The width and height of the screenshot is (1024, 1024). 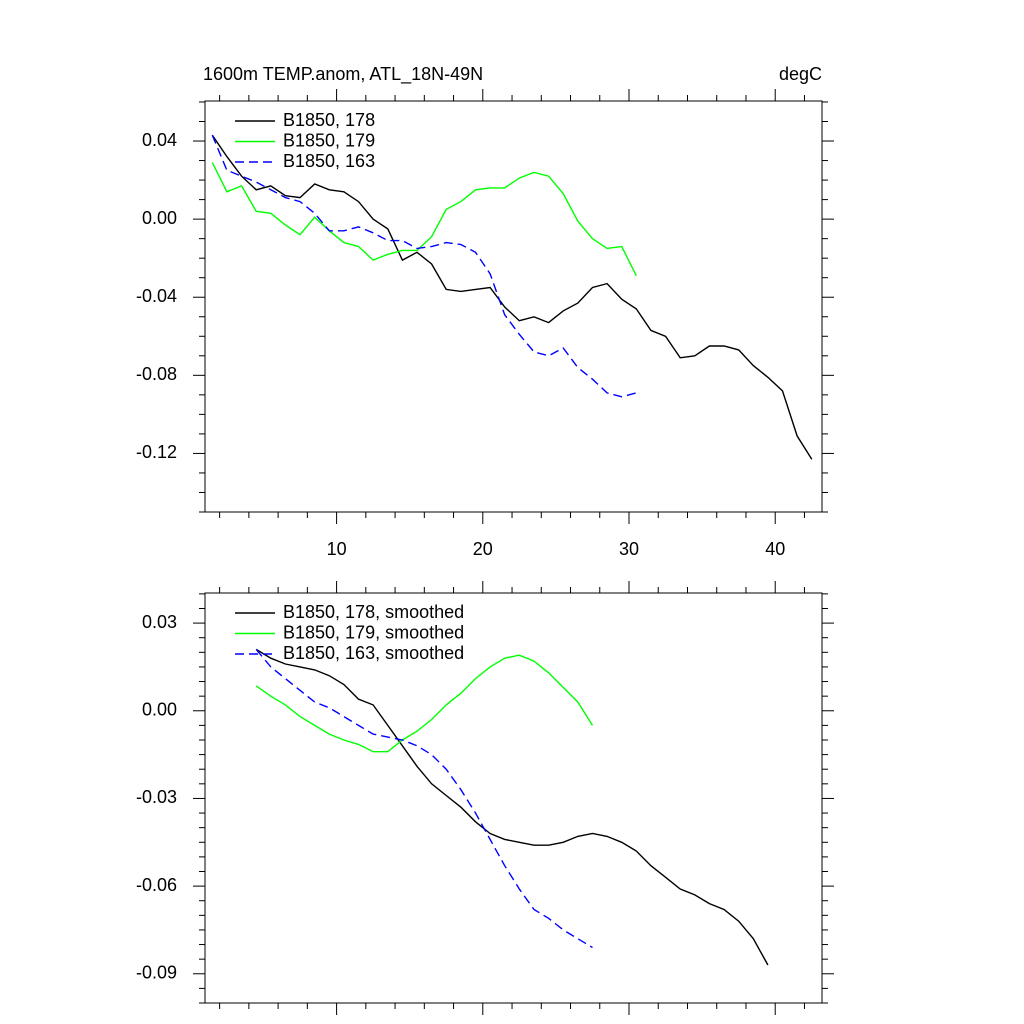 What do you see at coordinates (156, 885) in the screenshot?
I see `y-tick-label: -0.06` at bounding box center [156, 885].